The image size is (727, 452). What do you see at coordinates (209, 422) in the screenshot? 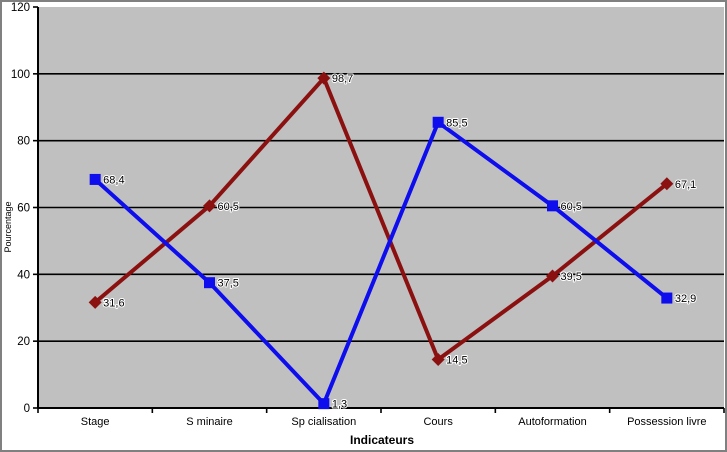
I see `category-label-2: S minaire` at bounding box center [209, 422].